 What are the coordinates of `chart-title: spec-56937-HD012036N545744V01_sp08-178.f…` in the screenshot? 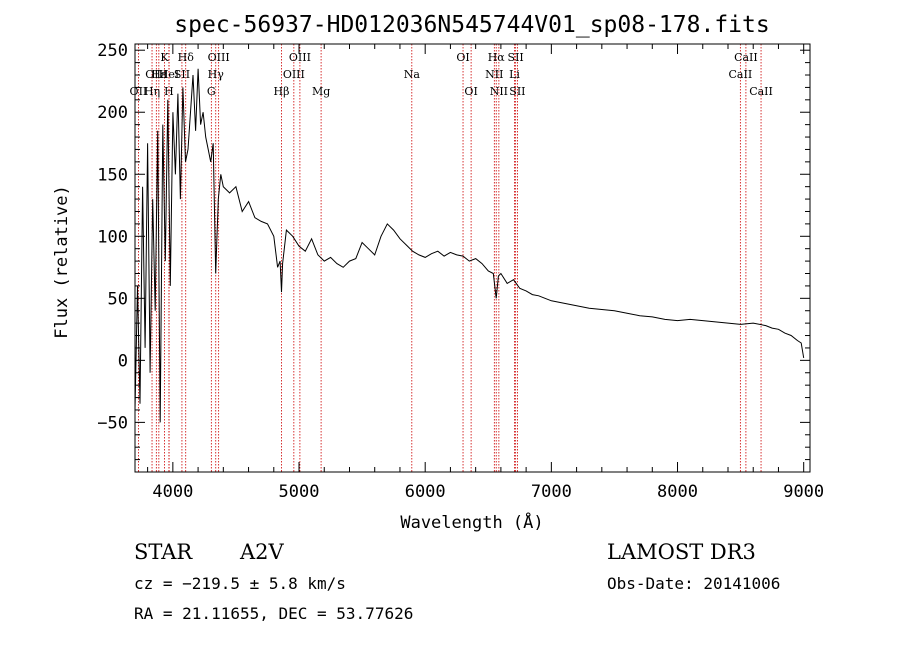 It's located at (471, 25).